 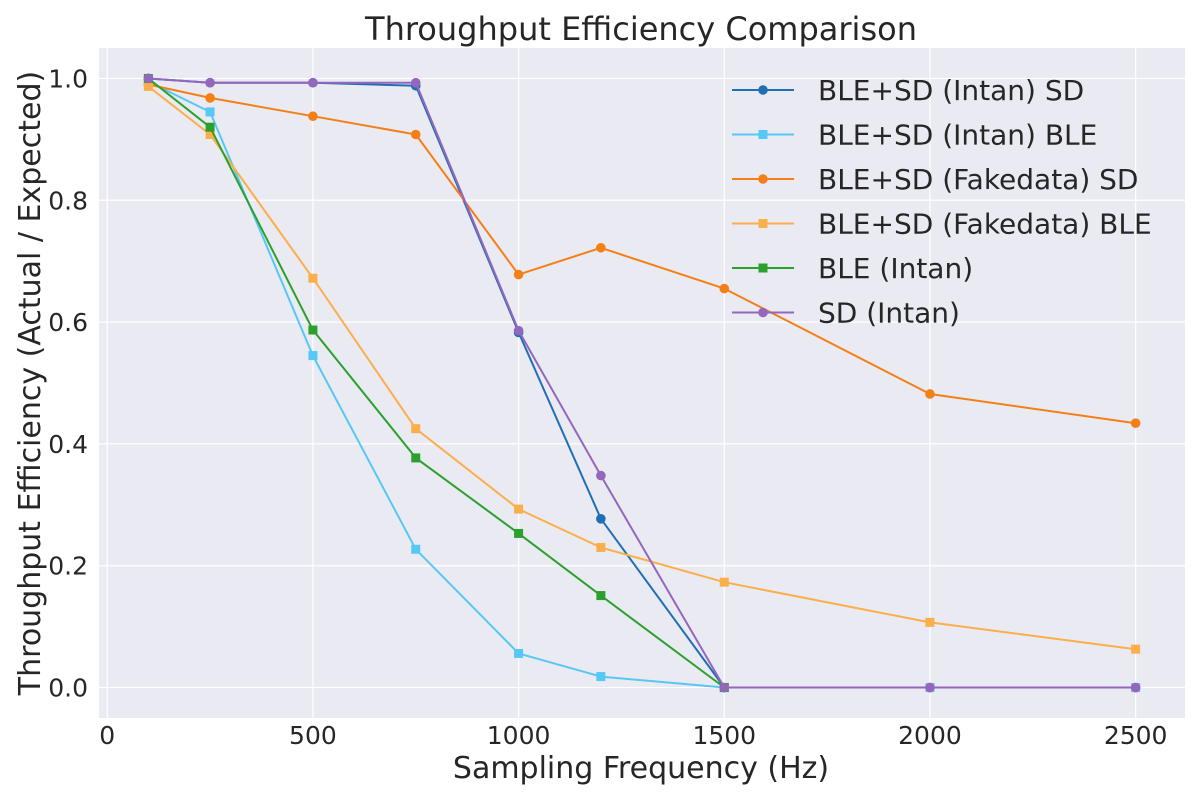 I want to click on y-axis-ticks: 0.0 0.2 0.4 0.6 0.8 1.0, so click(x=68, y=383).